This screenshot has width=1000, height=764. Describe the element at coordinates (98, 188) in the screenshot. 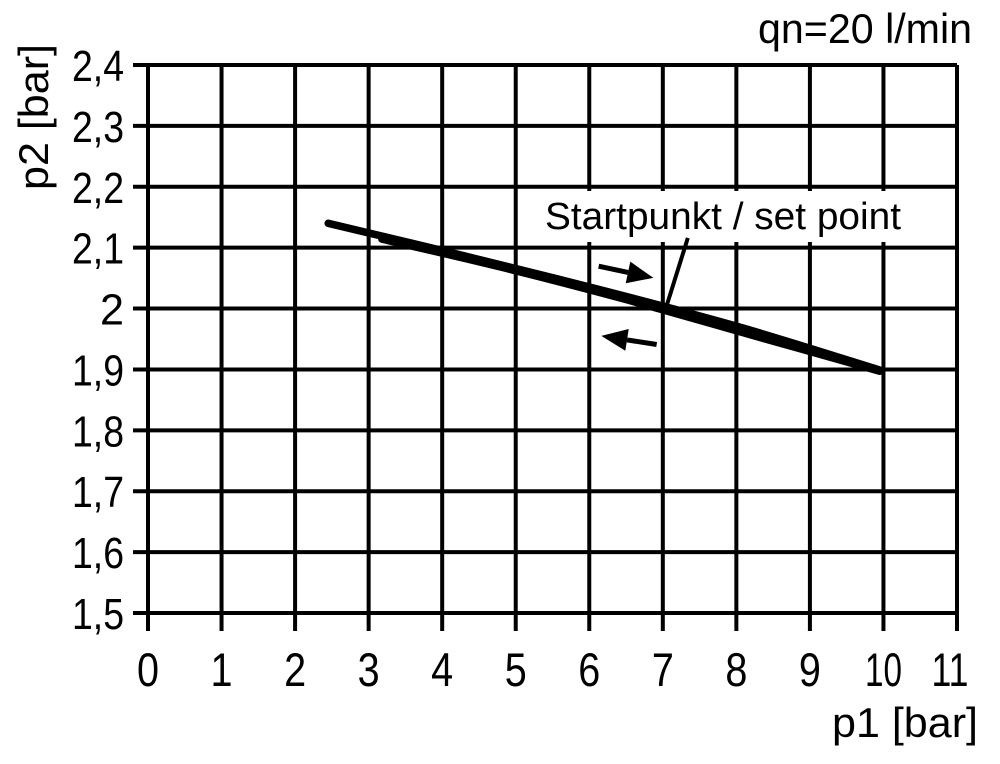

I see `y-tick-label: 2,2` at that location.